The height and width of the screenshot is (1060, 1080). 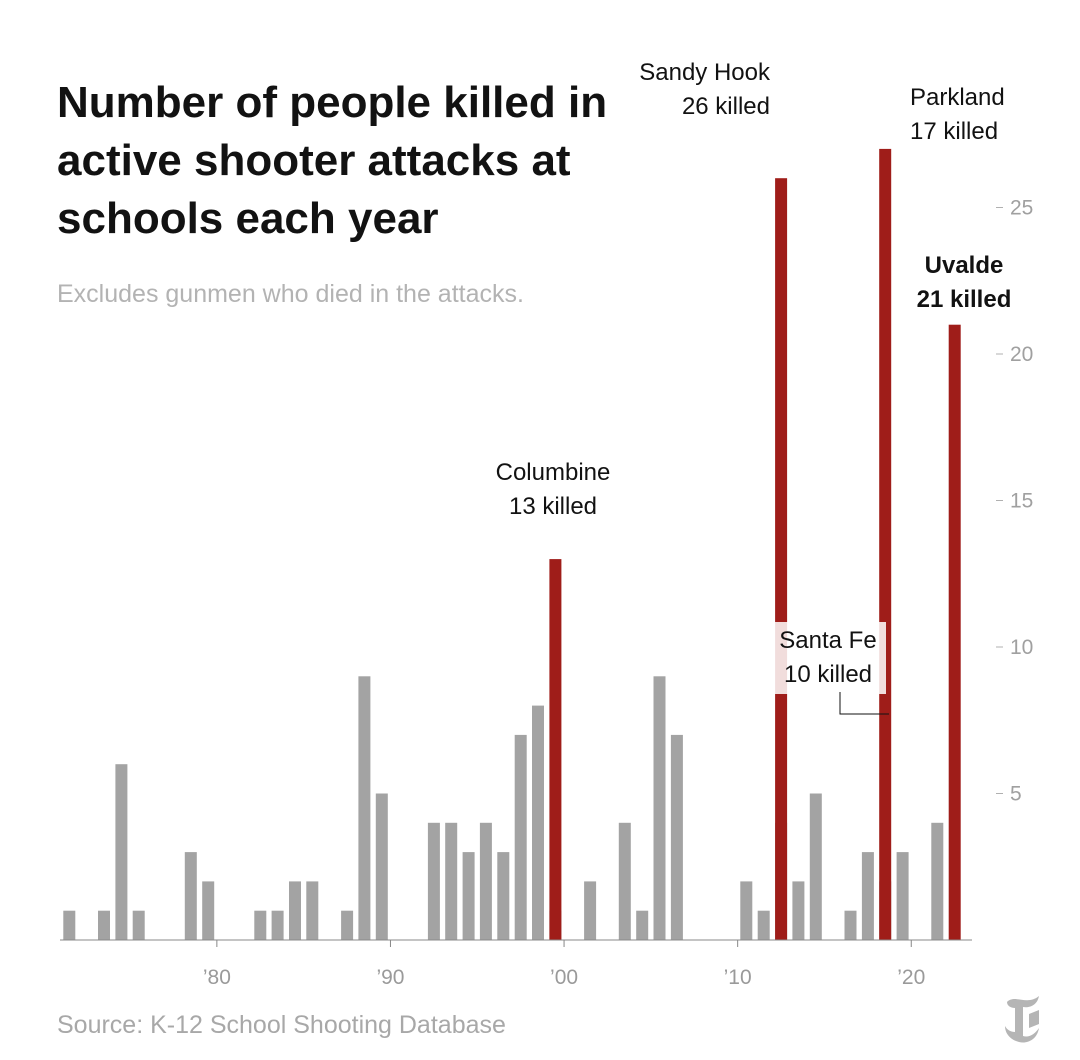 I want to click on bar-gray-2017, so click(x=867, y=896).